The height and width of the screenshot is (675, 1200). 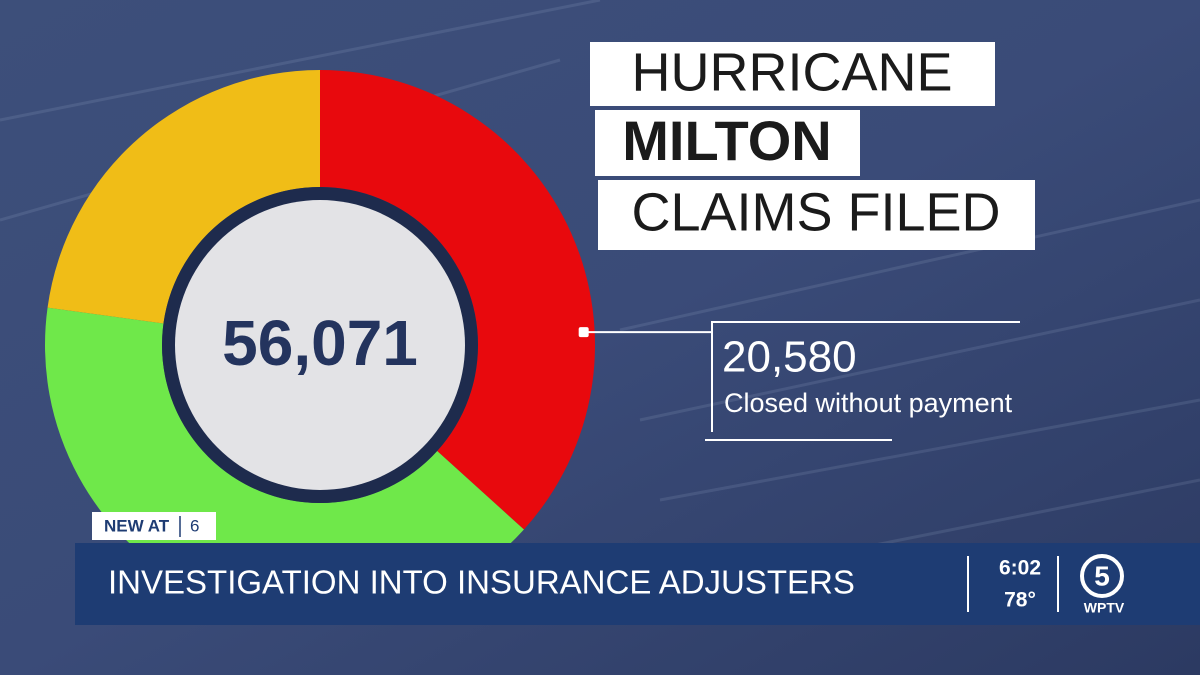 I want to click on tag-hour: 6, so click(x=194, y=525).